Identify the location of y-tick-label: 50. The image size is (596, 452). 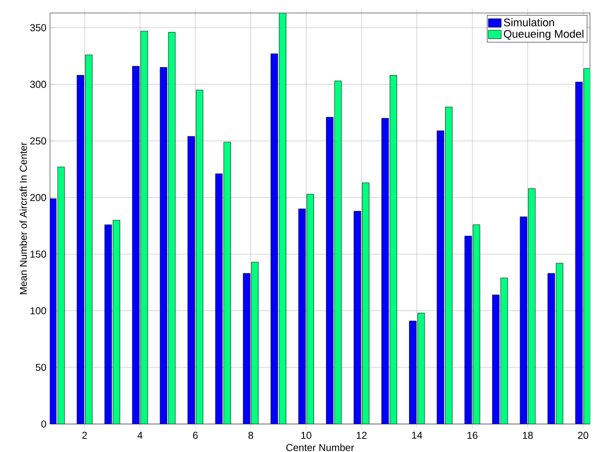
(41, 367).